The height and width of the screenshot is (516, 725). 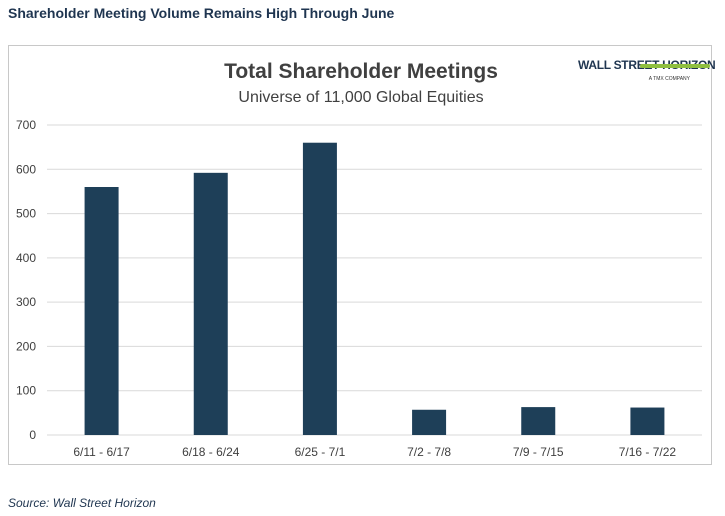 What do you see at coordinates (26, 169) in the screenshot?
I see `y-tick-label: 600` at bounding box center [26, 169].